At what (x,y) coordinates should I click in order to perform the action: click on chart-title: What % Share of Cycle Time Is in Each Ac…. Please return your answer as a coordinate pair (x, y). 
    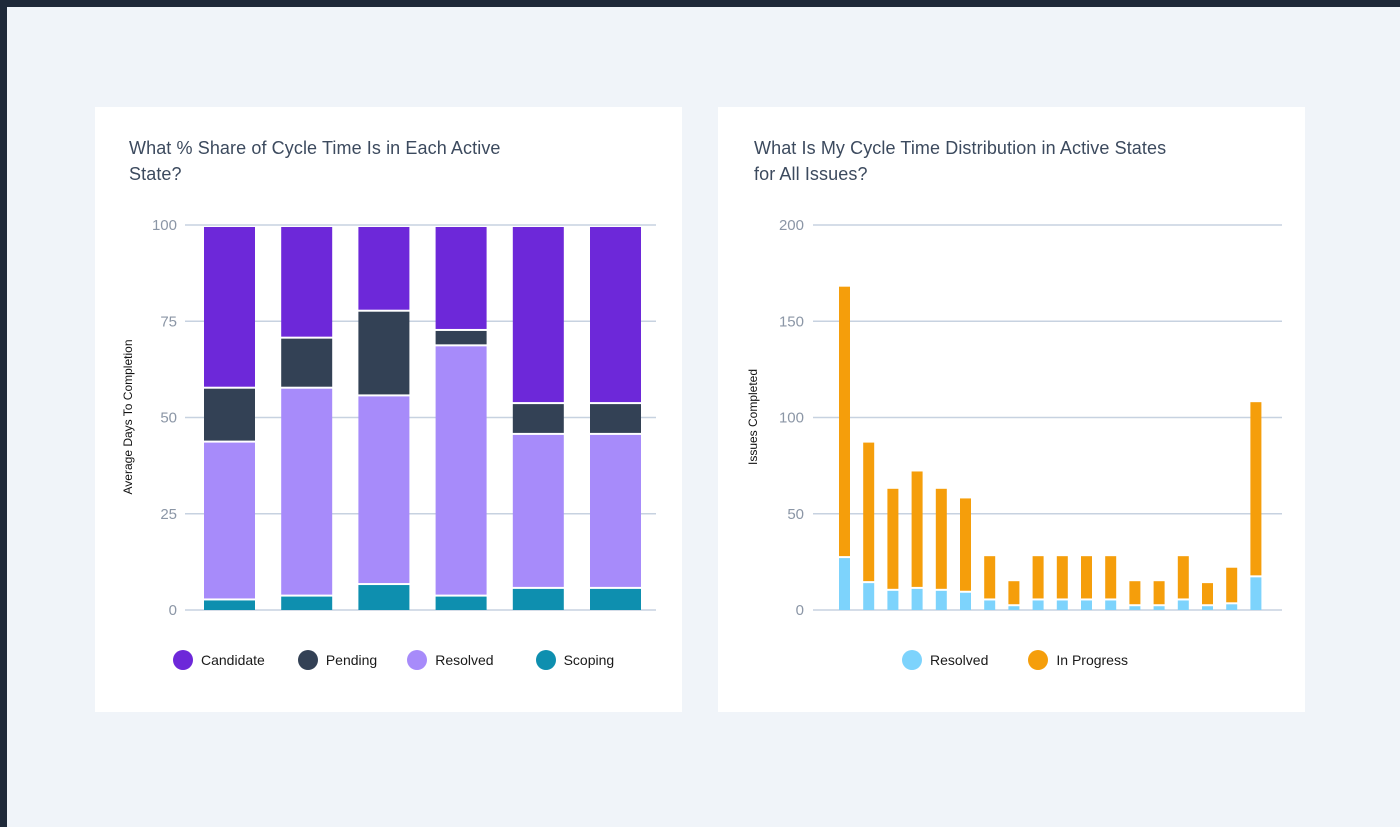
    Looking at the image, I should click on (315, 161).